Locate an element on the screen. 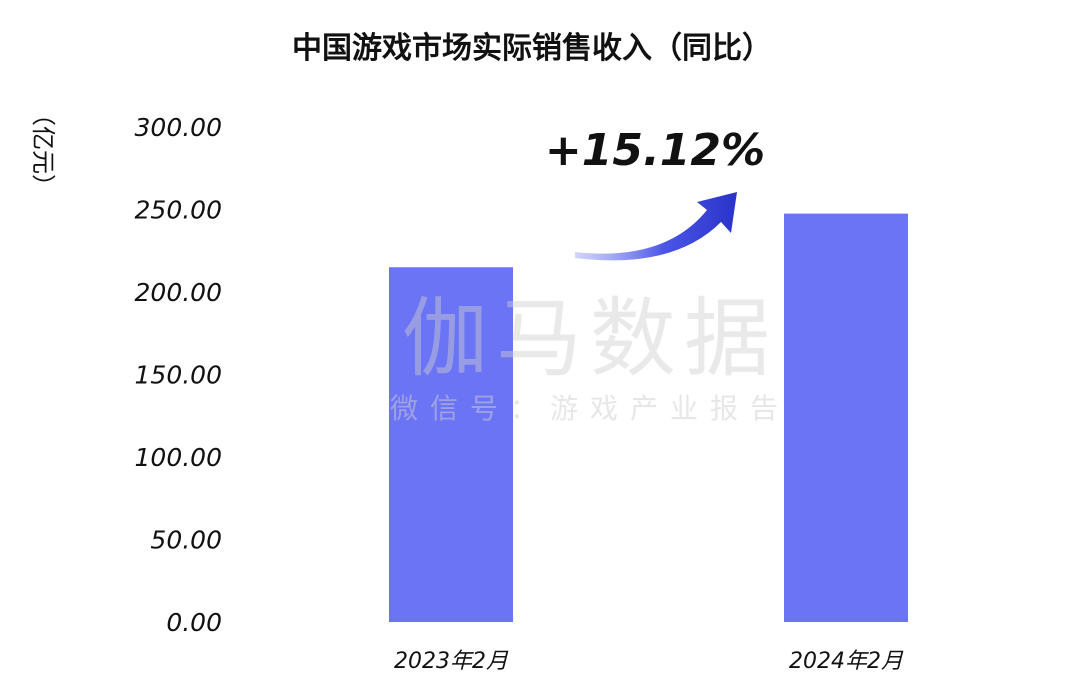 Image resolution: width=1080 pixels, height=696 pixels. y-tick-label: 100.00 is located at coordinates (178, 457).